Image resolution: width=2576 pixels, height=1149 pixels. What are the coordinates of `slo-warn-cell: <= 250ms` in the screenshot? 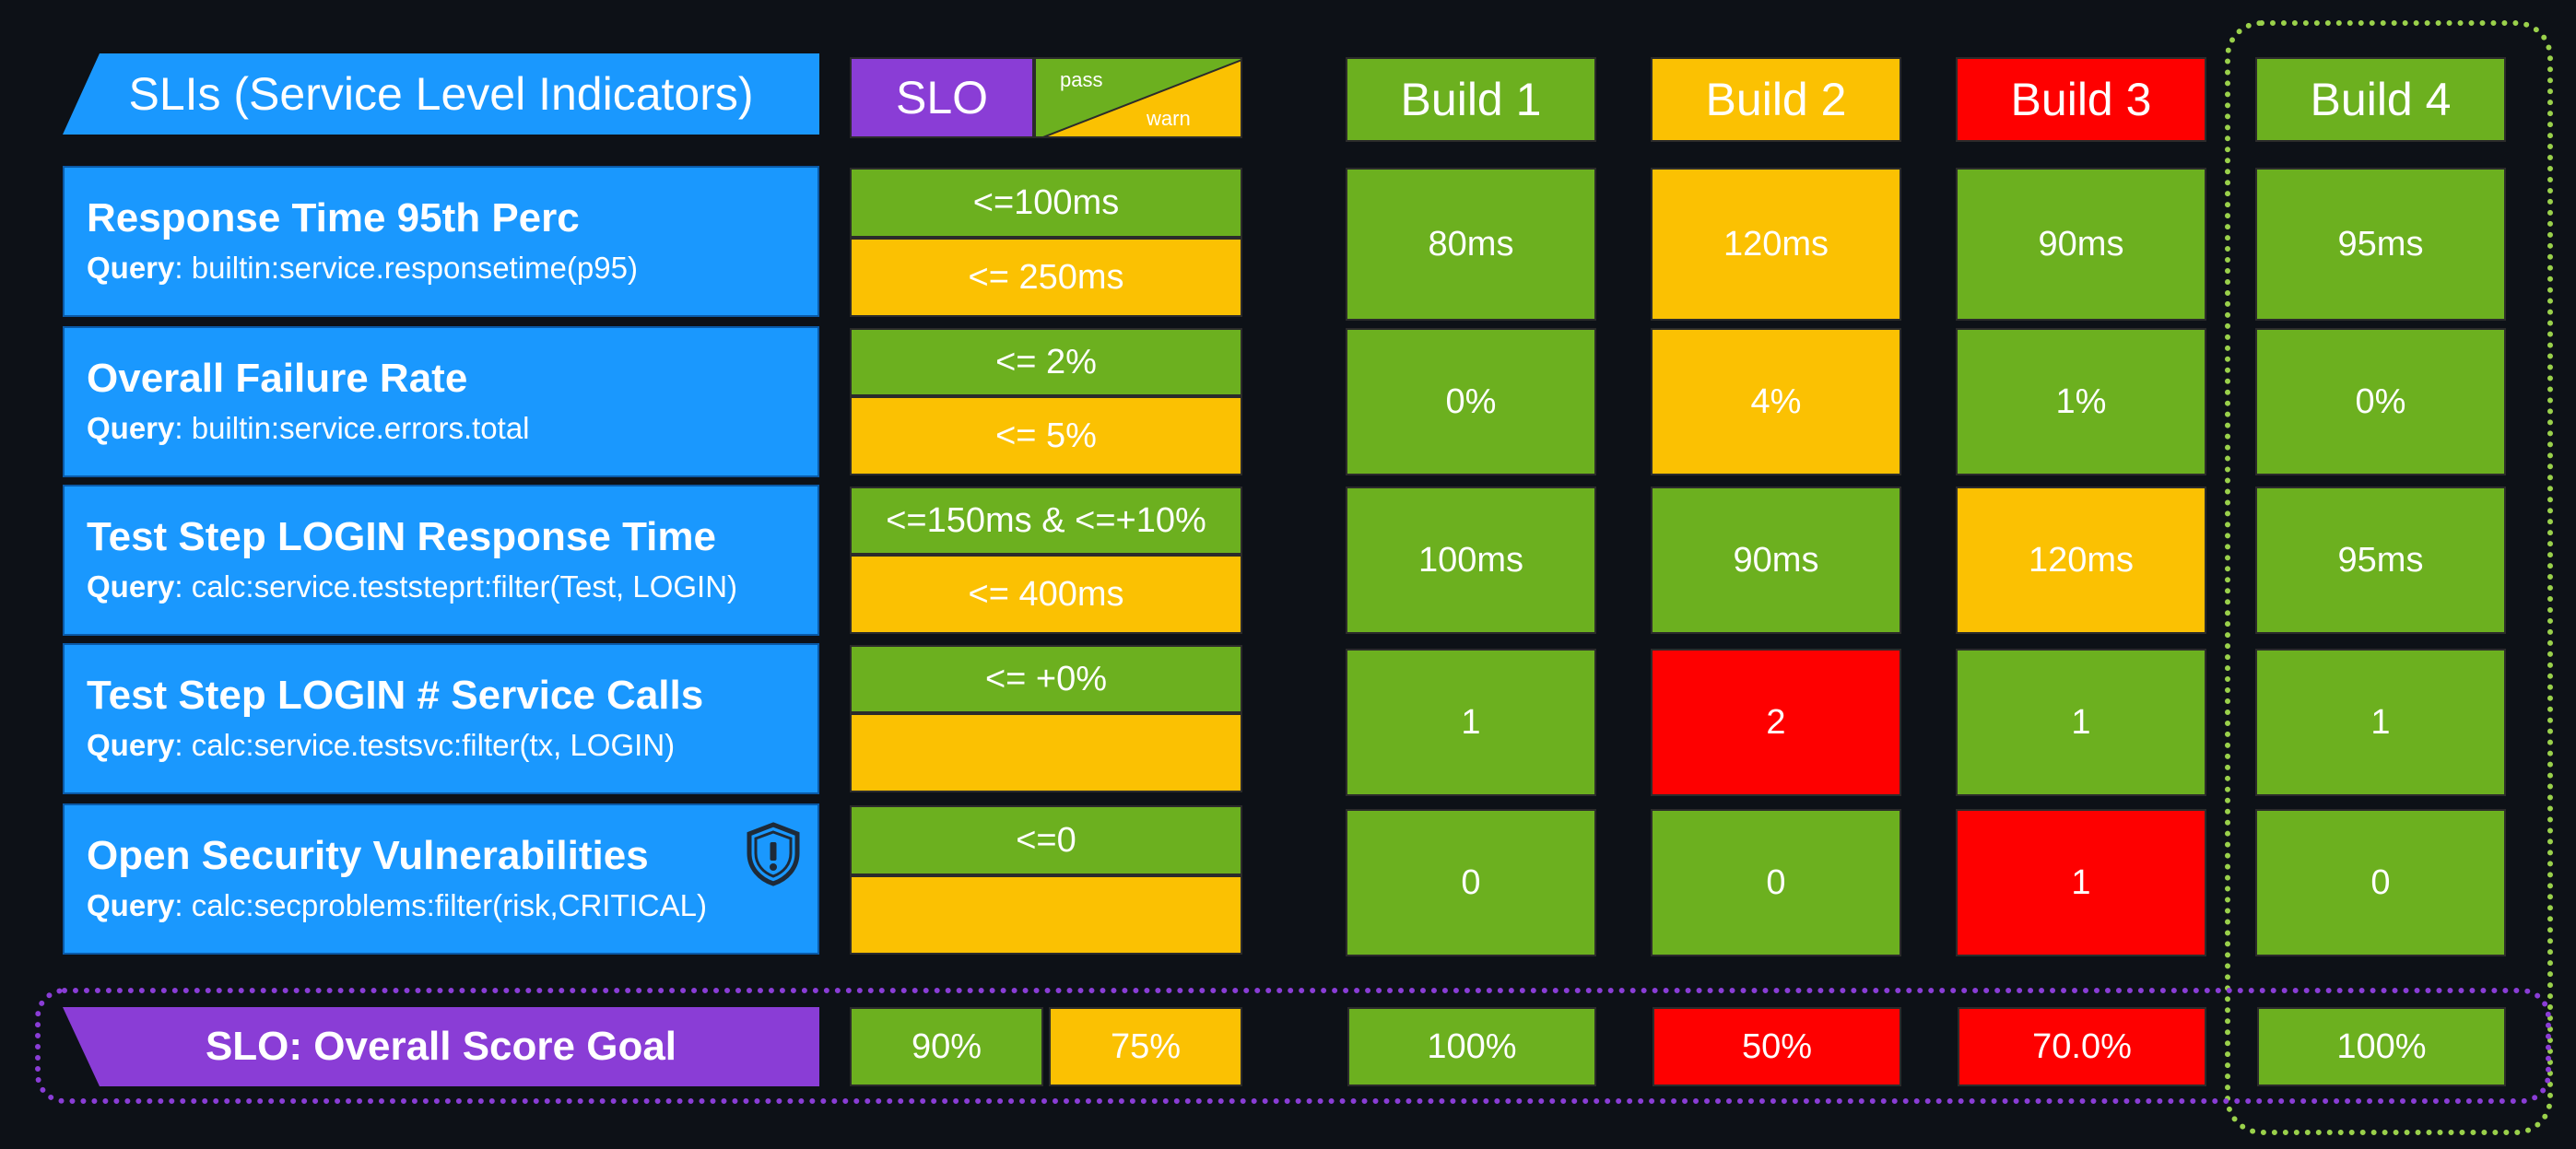 It's located at (1046, 277).